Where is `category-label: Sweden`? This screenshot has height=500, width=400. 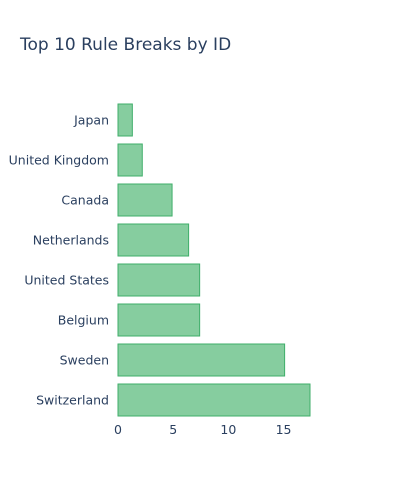
category-label: Sweden is located at coordinates (84, 360).